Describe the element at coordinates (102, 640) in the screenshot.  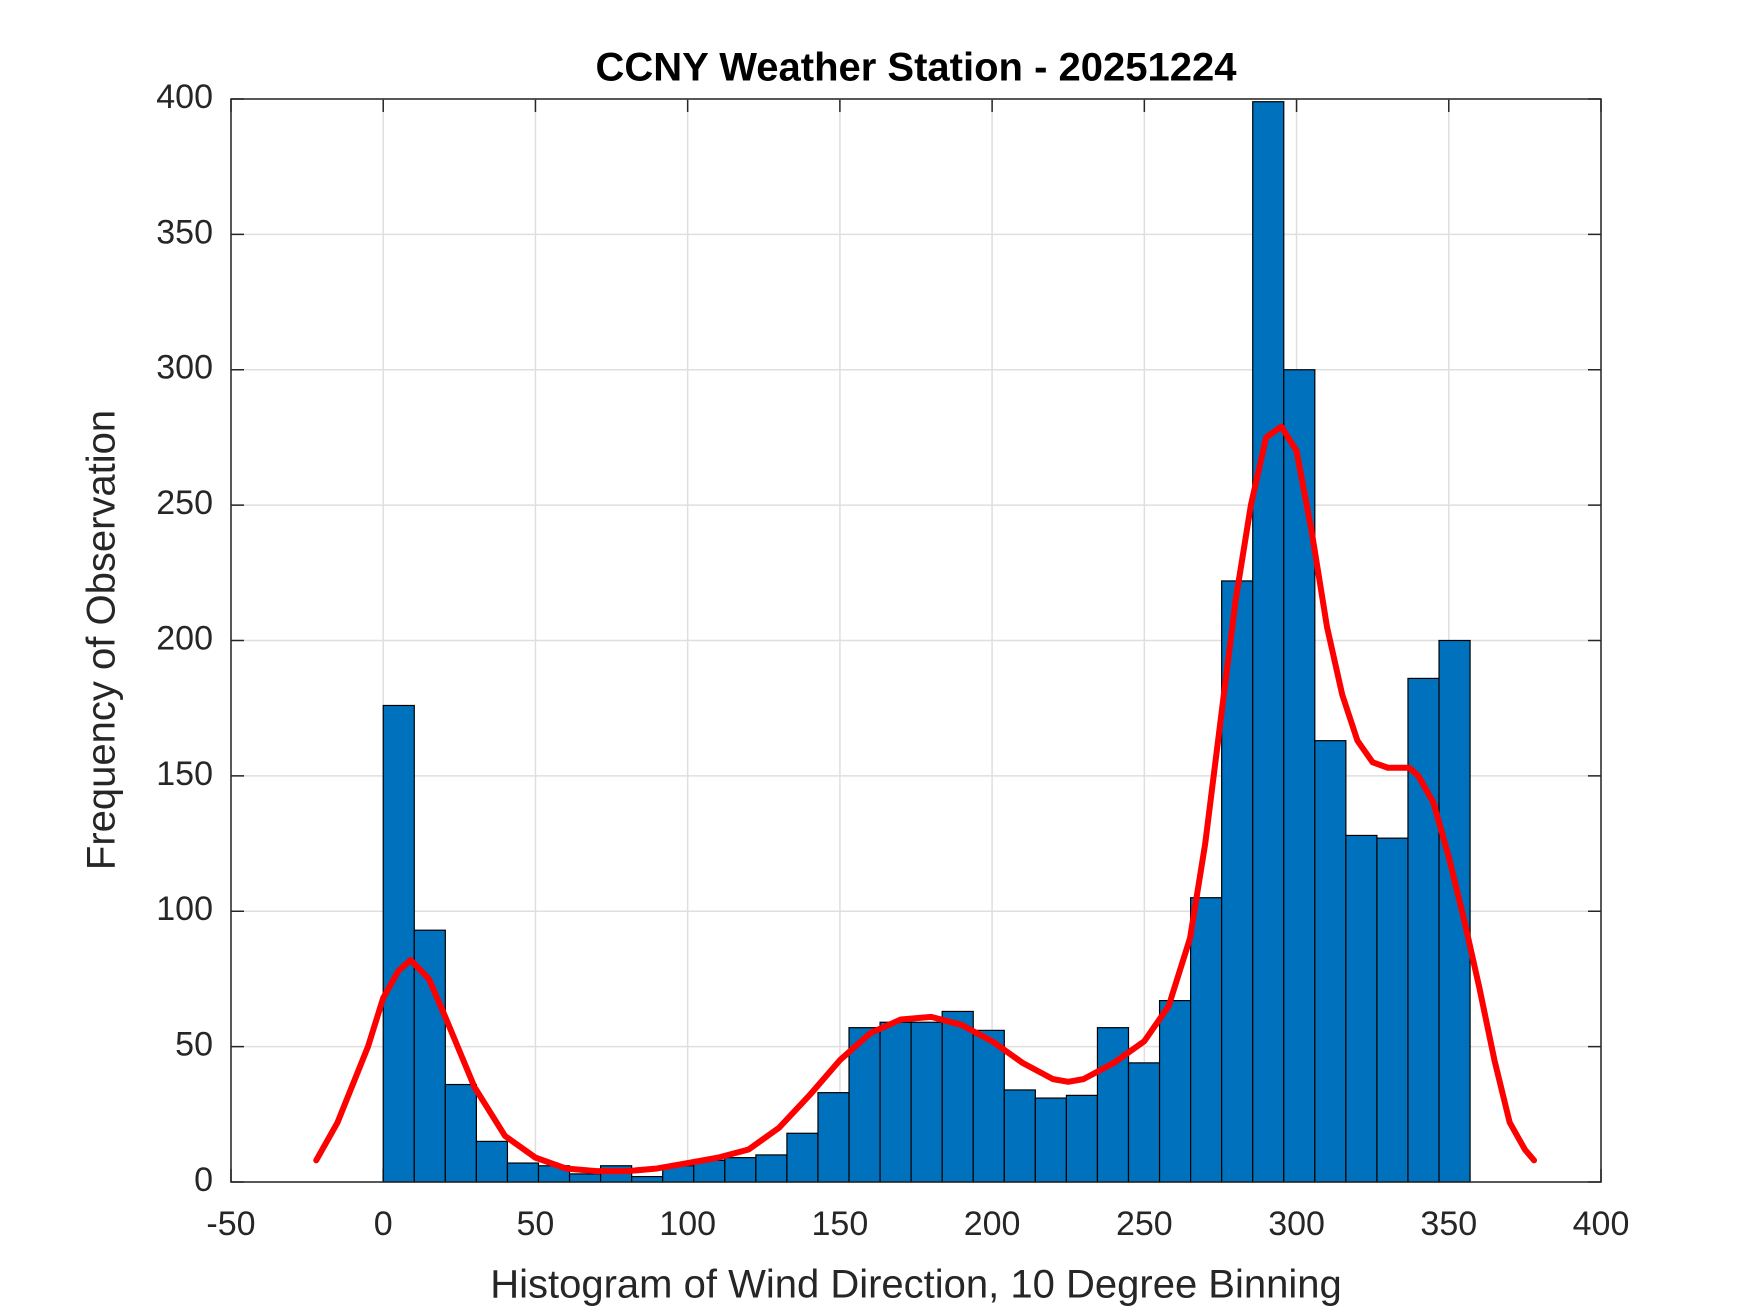
I see `y-axis-label: Frequency of Observation` at that location.